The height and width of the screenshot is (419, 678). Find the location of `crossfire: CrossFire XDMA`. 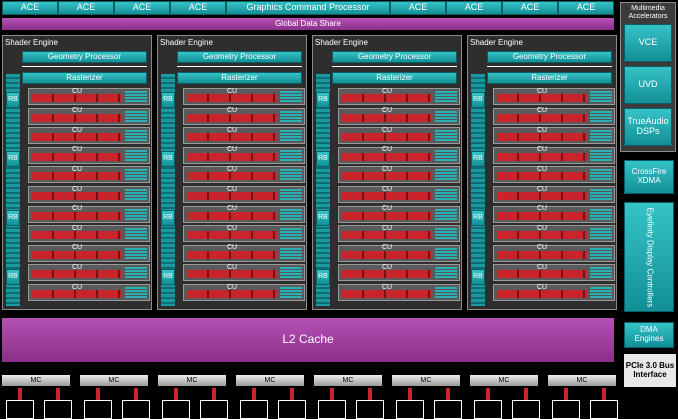

crossfire: CrossFire XDMA is located at coordinates (649, 177).